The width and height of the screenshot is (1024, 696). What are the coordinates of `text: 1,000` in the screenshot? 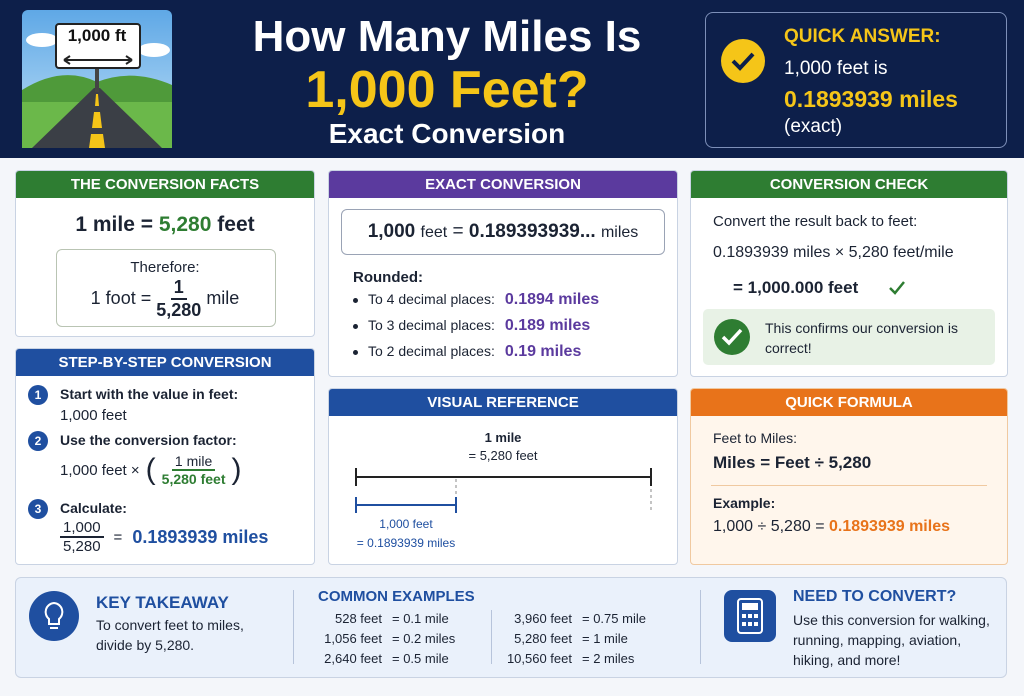 It's located at (391, 231).